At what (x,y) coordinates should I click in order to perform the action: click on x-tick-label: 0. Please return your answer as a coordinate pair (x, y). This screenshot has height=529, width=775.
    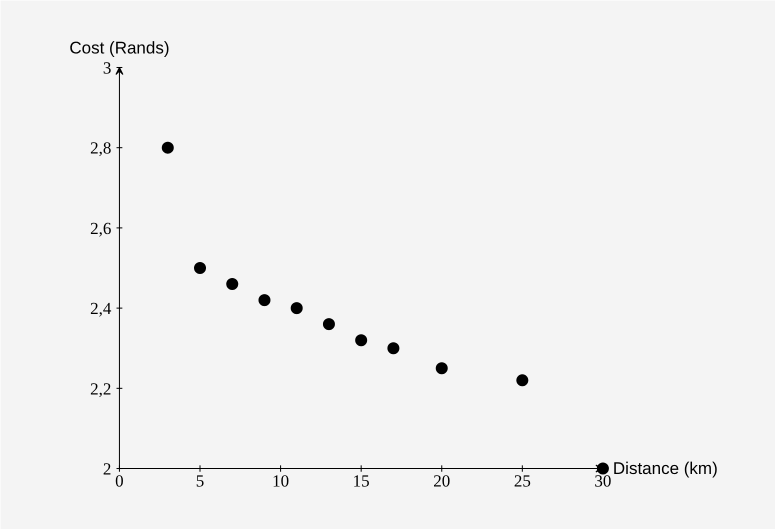
    Looking at the image, I should click on (119, 481).